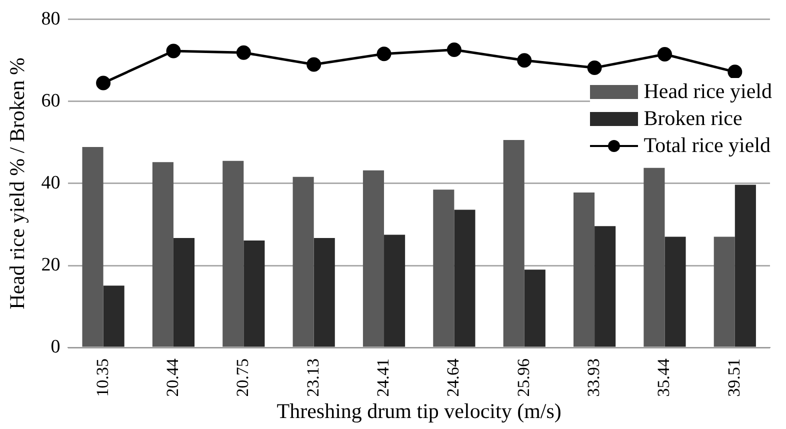 The image size is (786, 429). Describe the element at coordinates (50, 183) in the screenshot. I see `y-tick-label: 40` at that location.